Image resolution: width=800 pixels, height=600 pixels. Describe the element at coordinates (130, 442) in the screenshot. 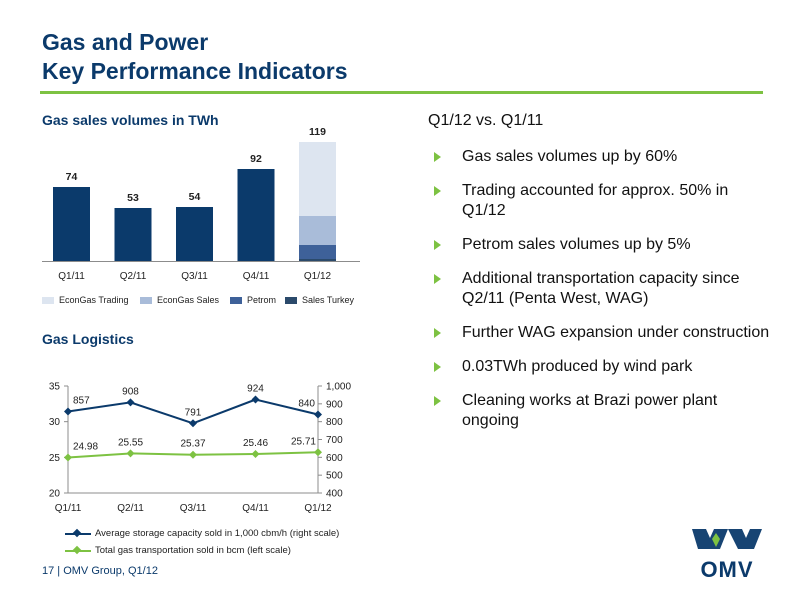

I see `data-label: 25.55` at that location.